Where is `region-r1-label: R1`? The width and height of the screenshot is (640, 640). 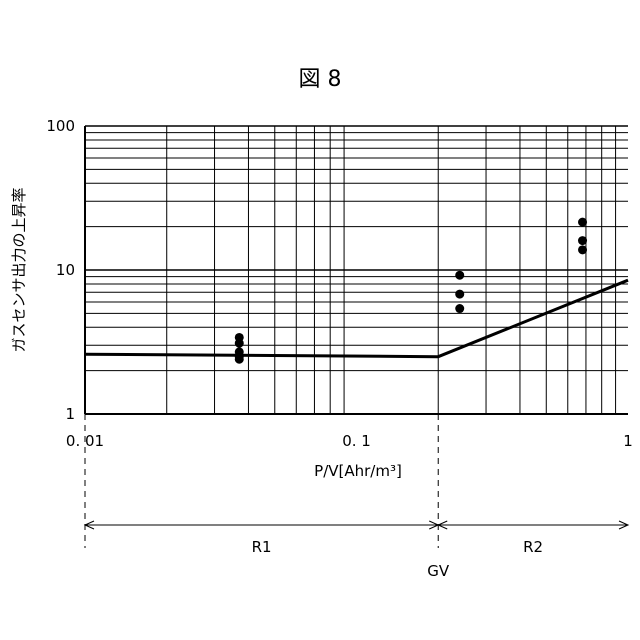
region-r1-label: R1 is located at coordinates (262, 547).